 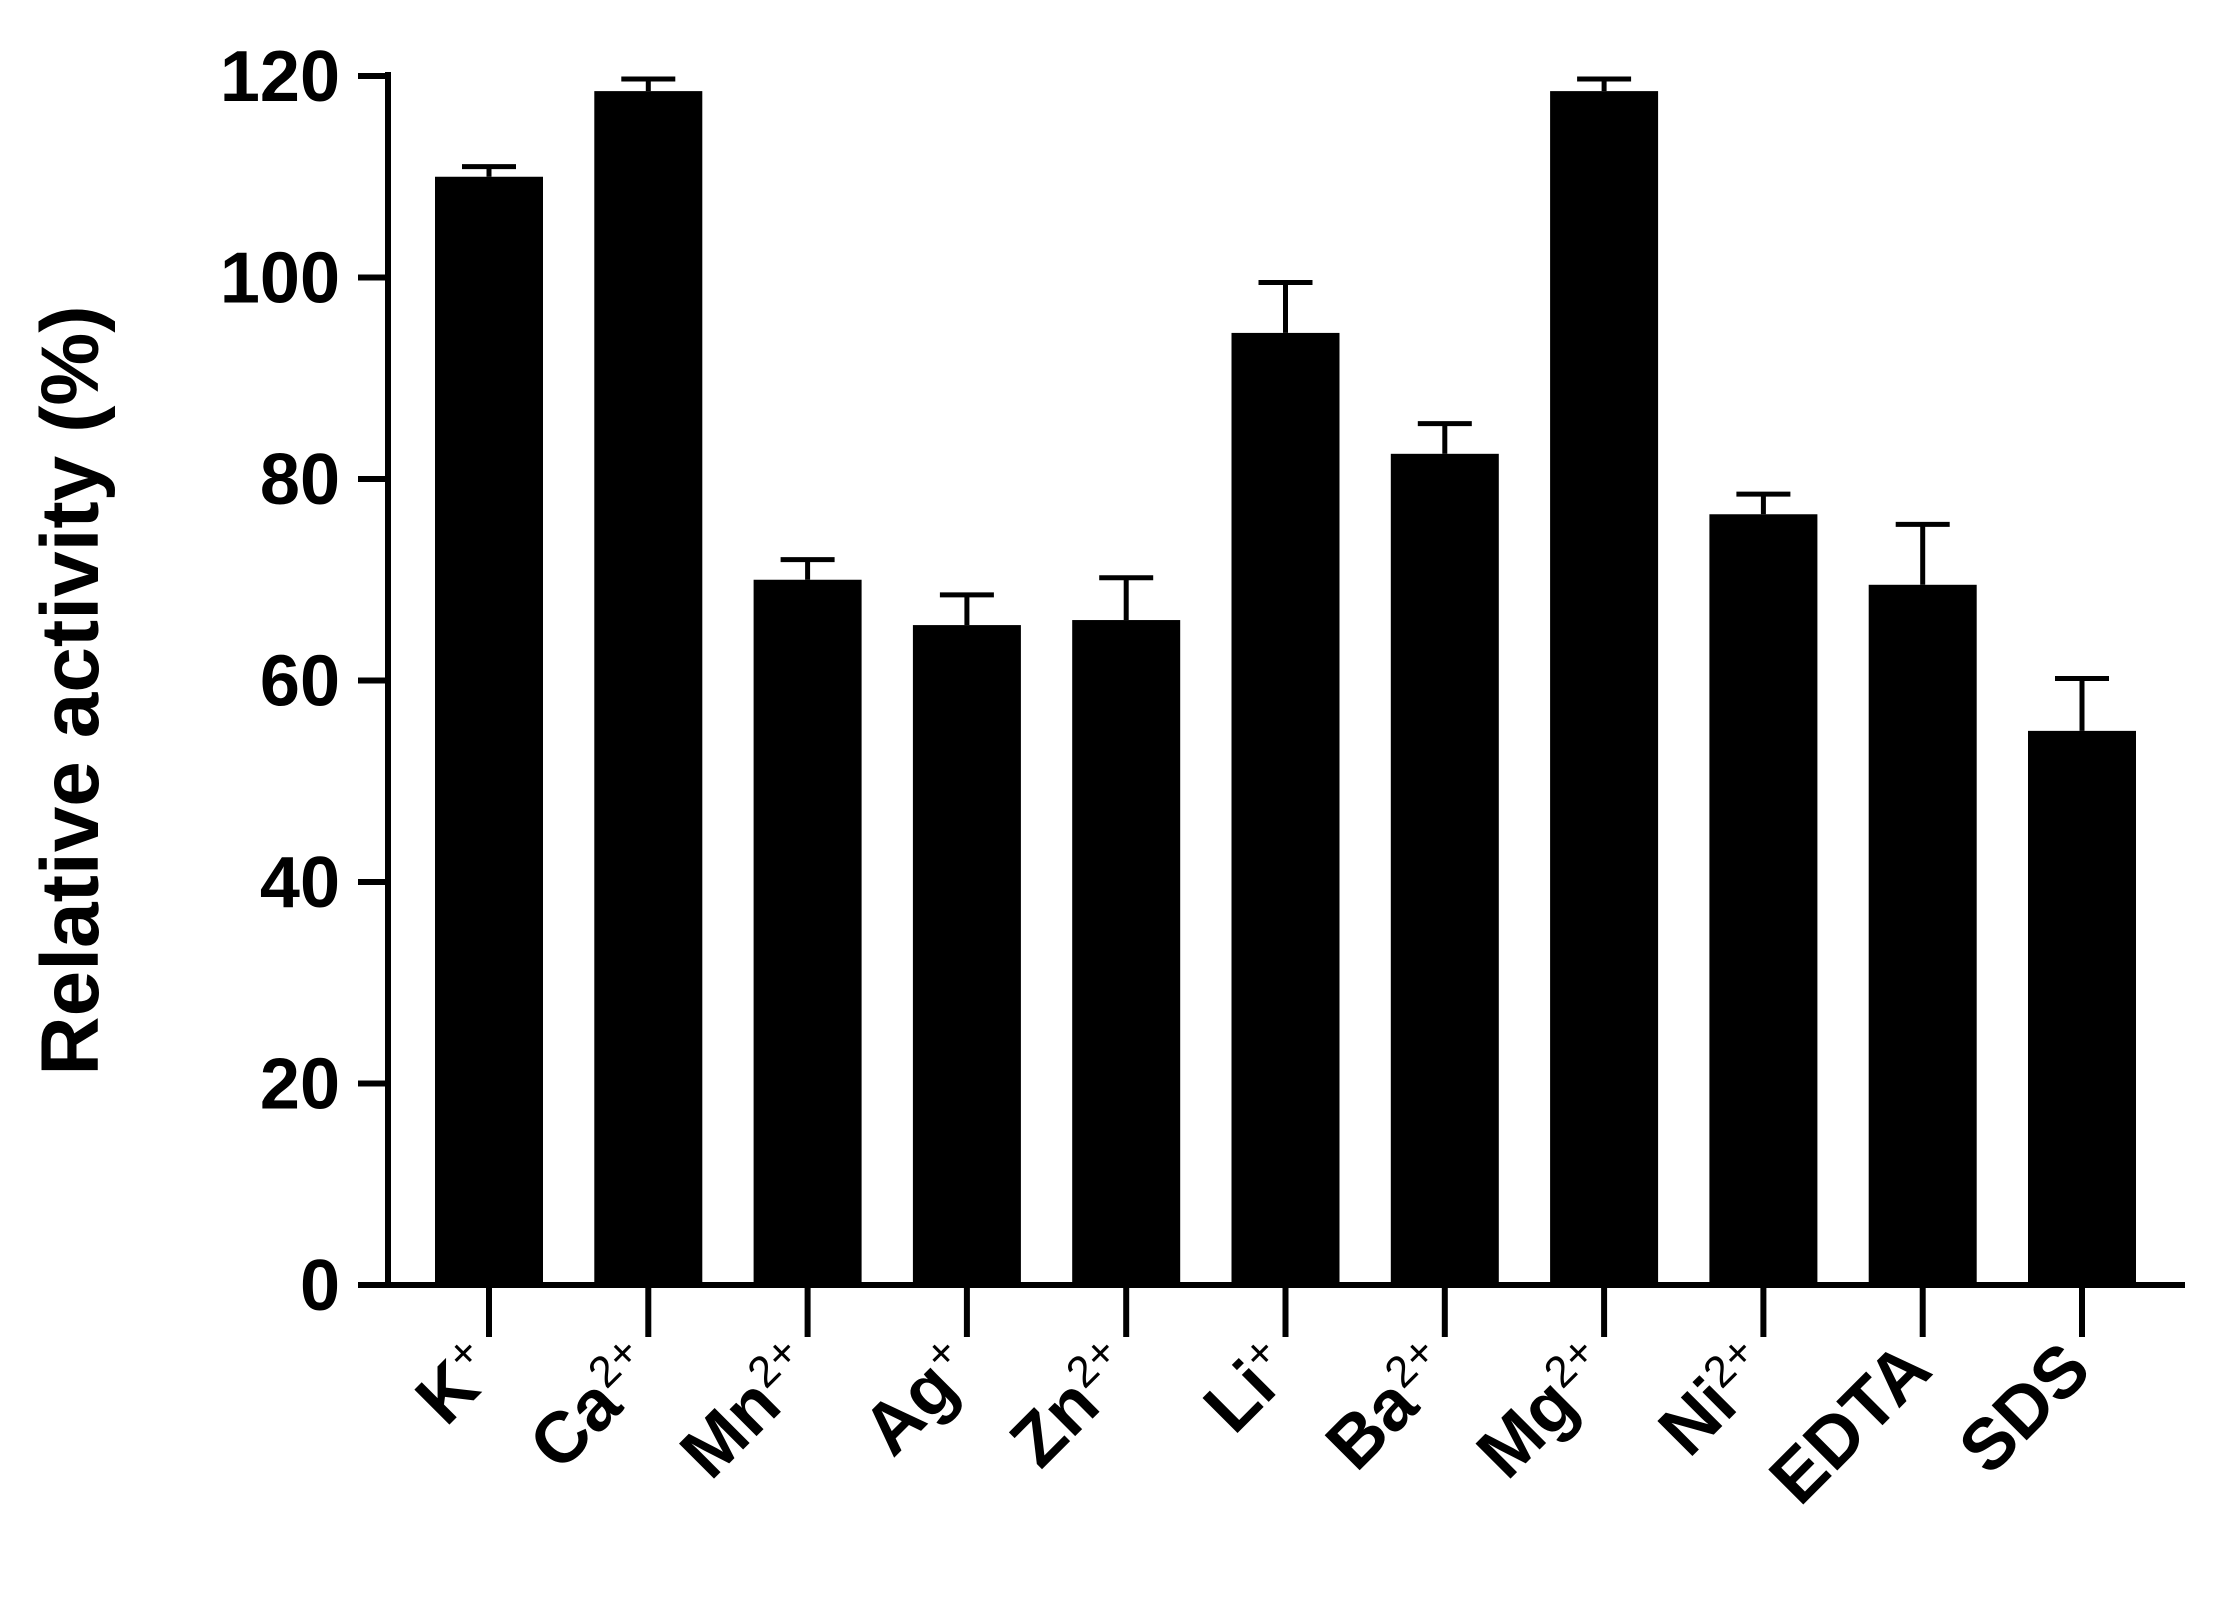 What do you see at coordinates (280, 279) in the screenshot?
I see `y-tick-label: 100` at bounding box center [280, 279].